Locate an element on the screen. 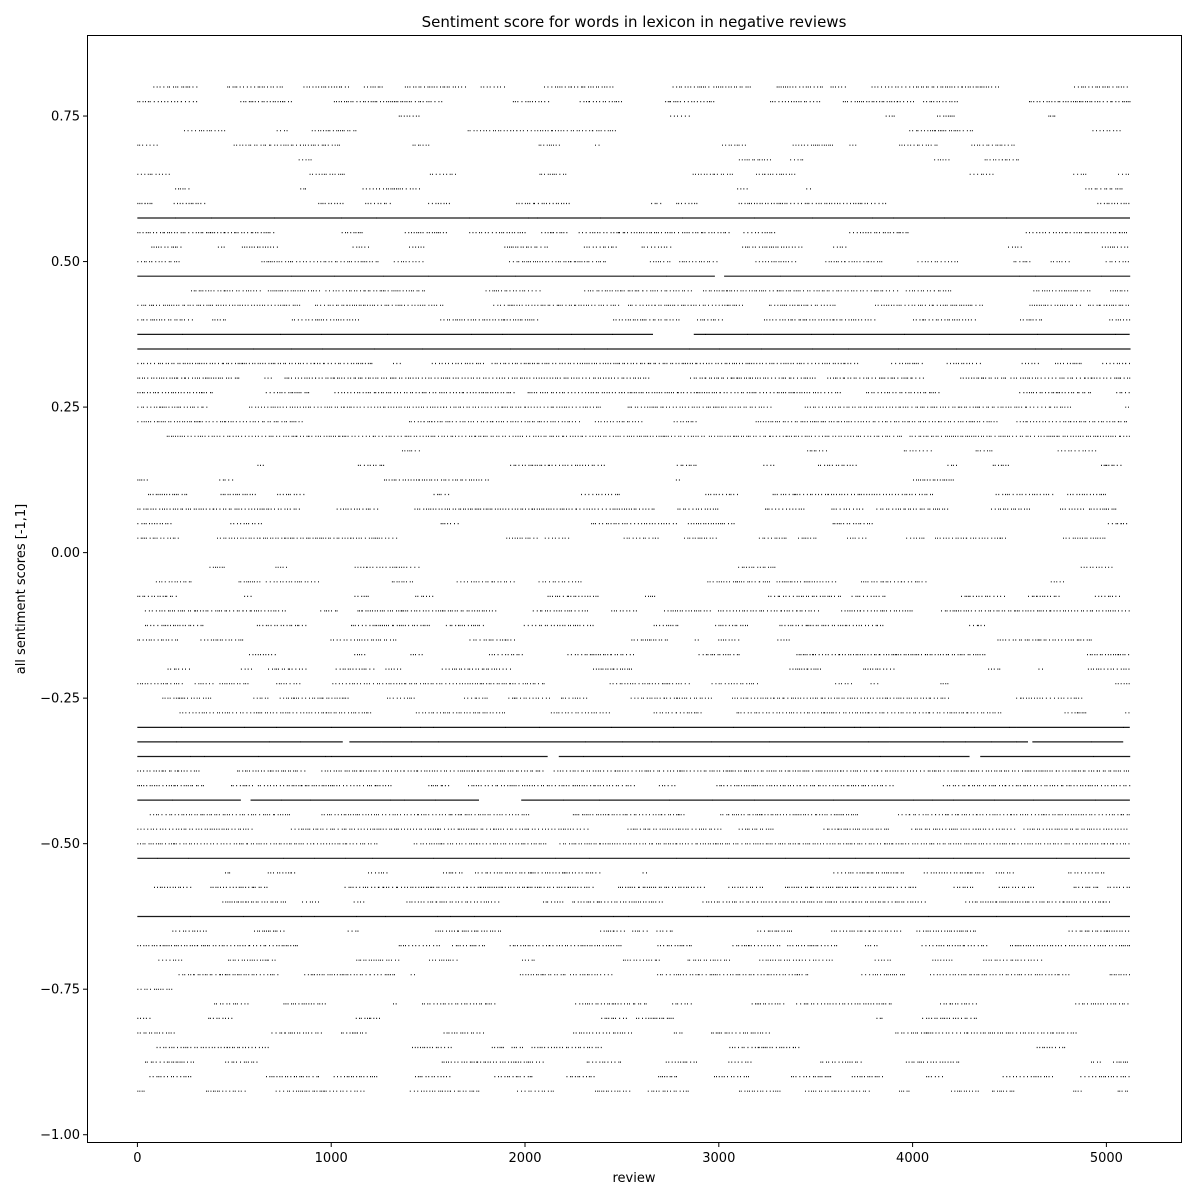 This screenshot has height=1200, width=1200. x-axis-label: review is located at coordinates (634, 1178).